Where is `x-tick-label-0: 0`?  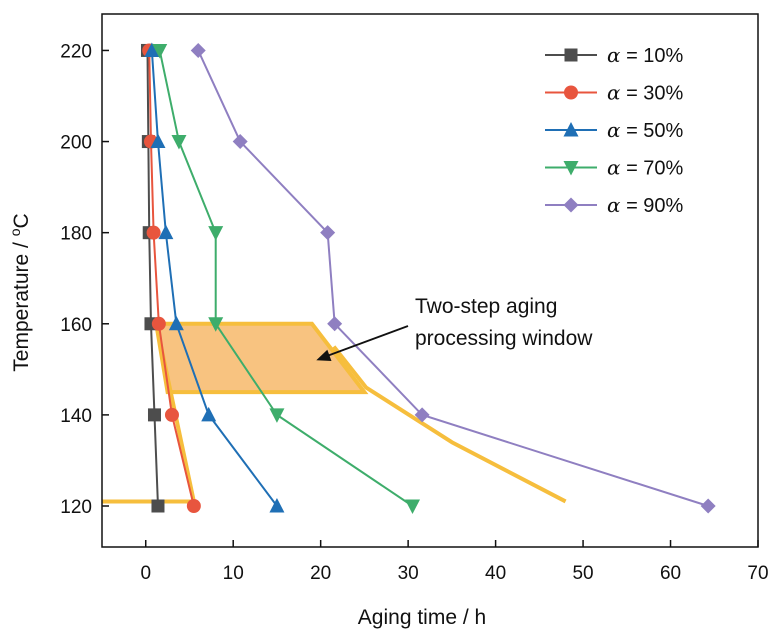
x-tick-label-0: 0 is located at coordinates (145, 573).